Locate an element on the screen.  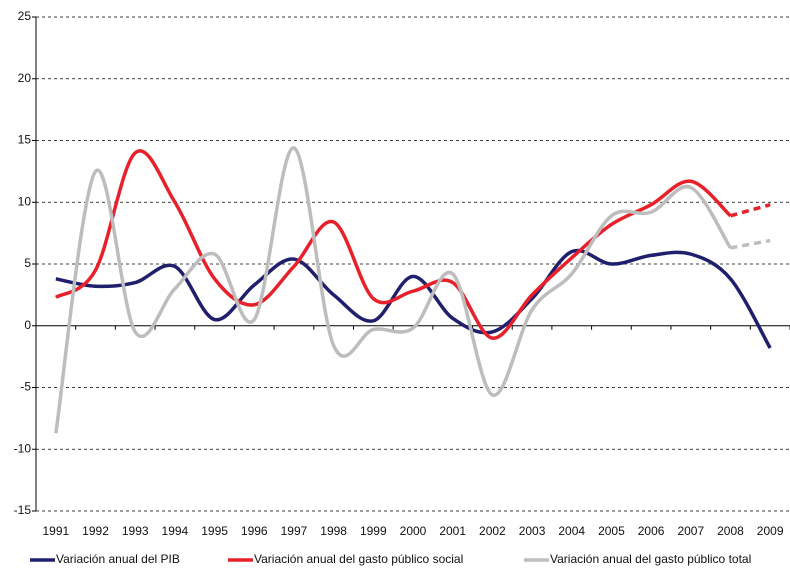
x-tick-label: 1999 is located at coordinates (373, 531).